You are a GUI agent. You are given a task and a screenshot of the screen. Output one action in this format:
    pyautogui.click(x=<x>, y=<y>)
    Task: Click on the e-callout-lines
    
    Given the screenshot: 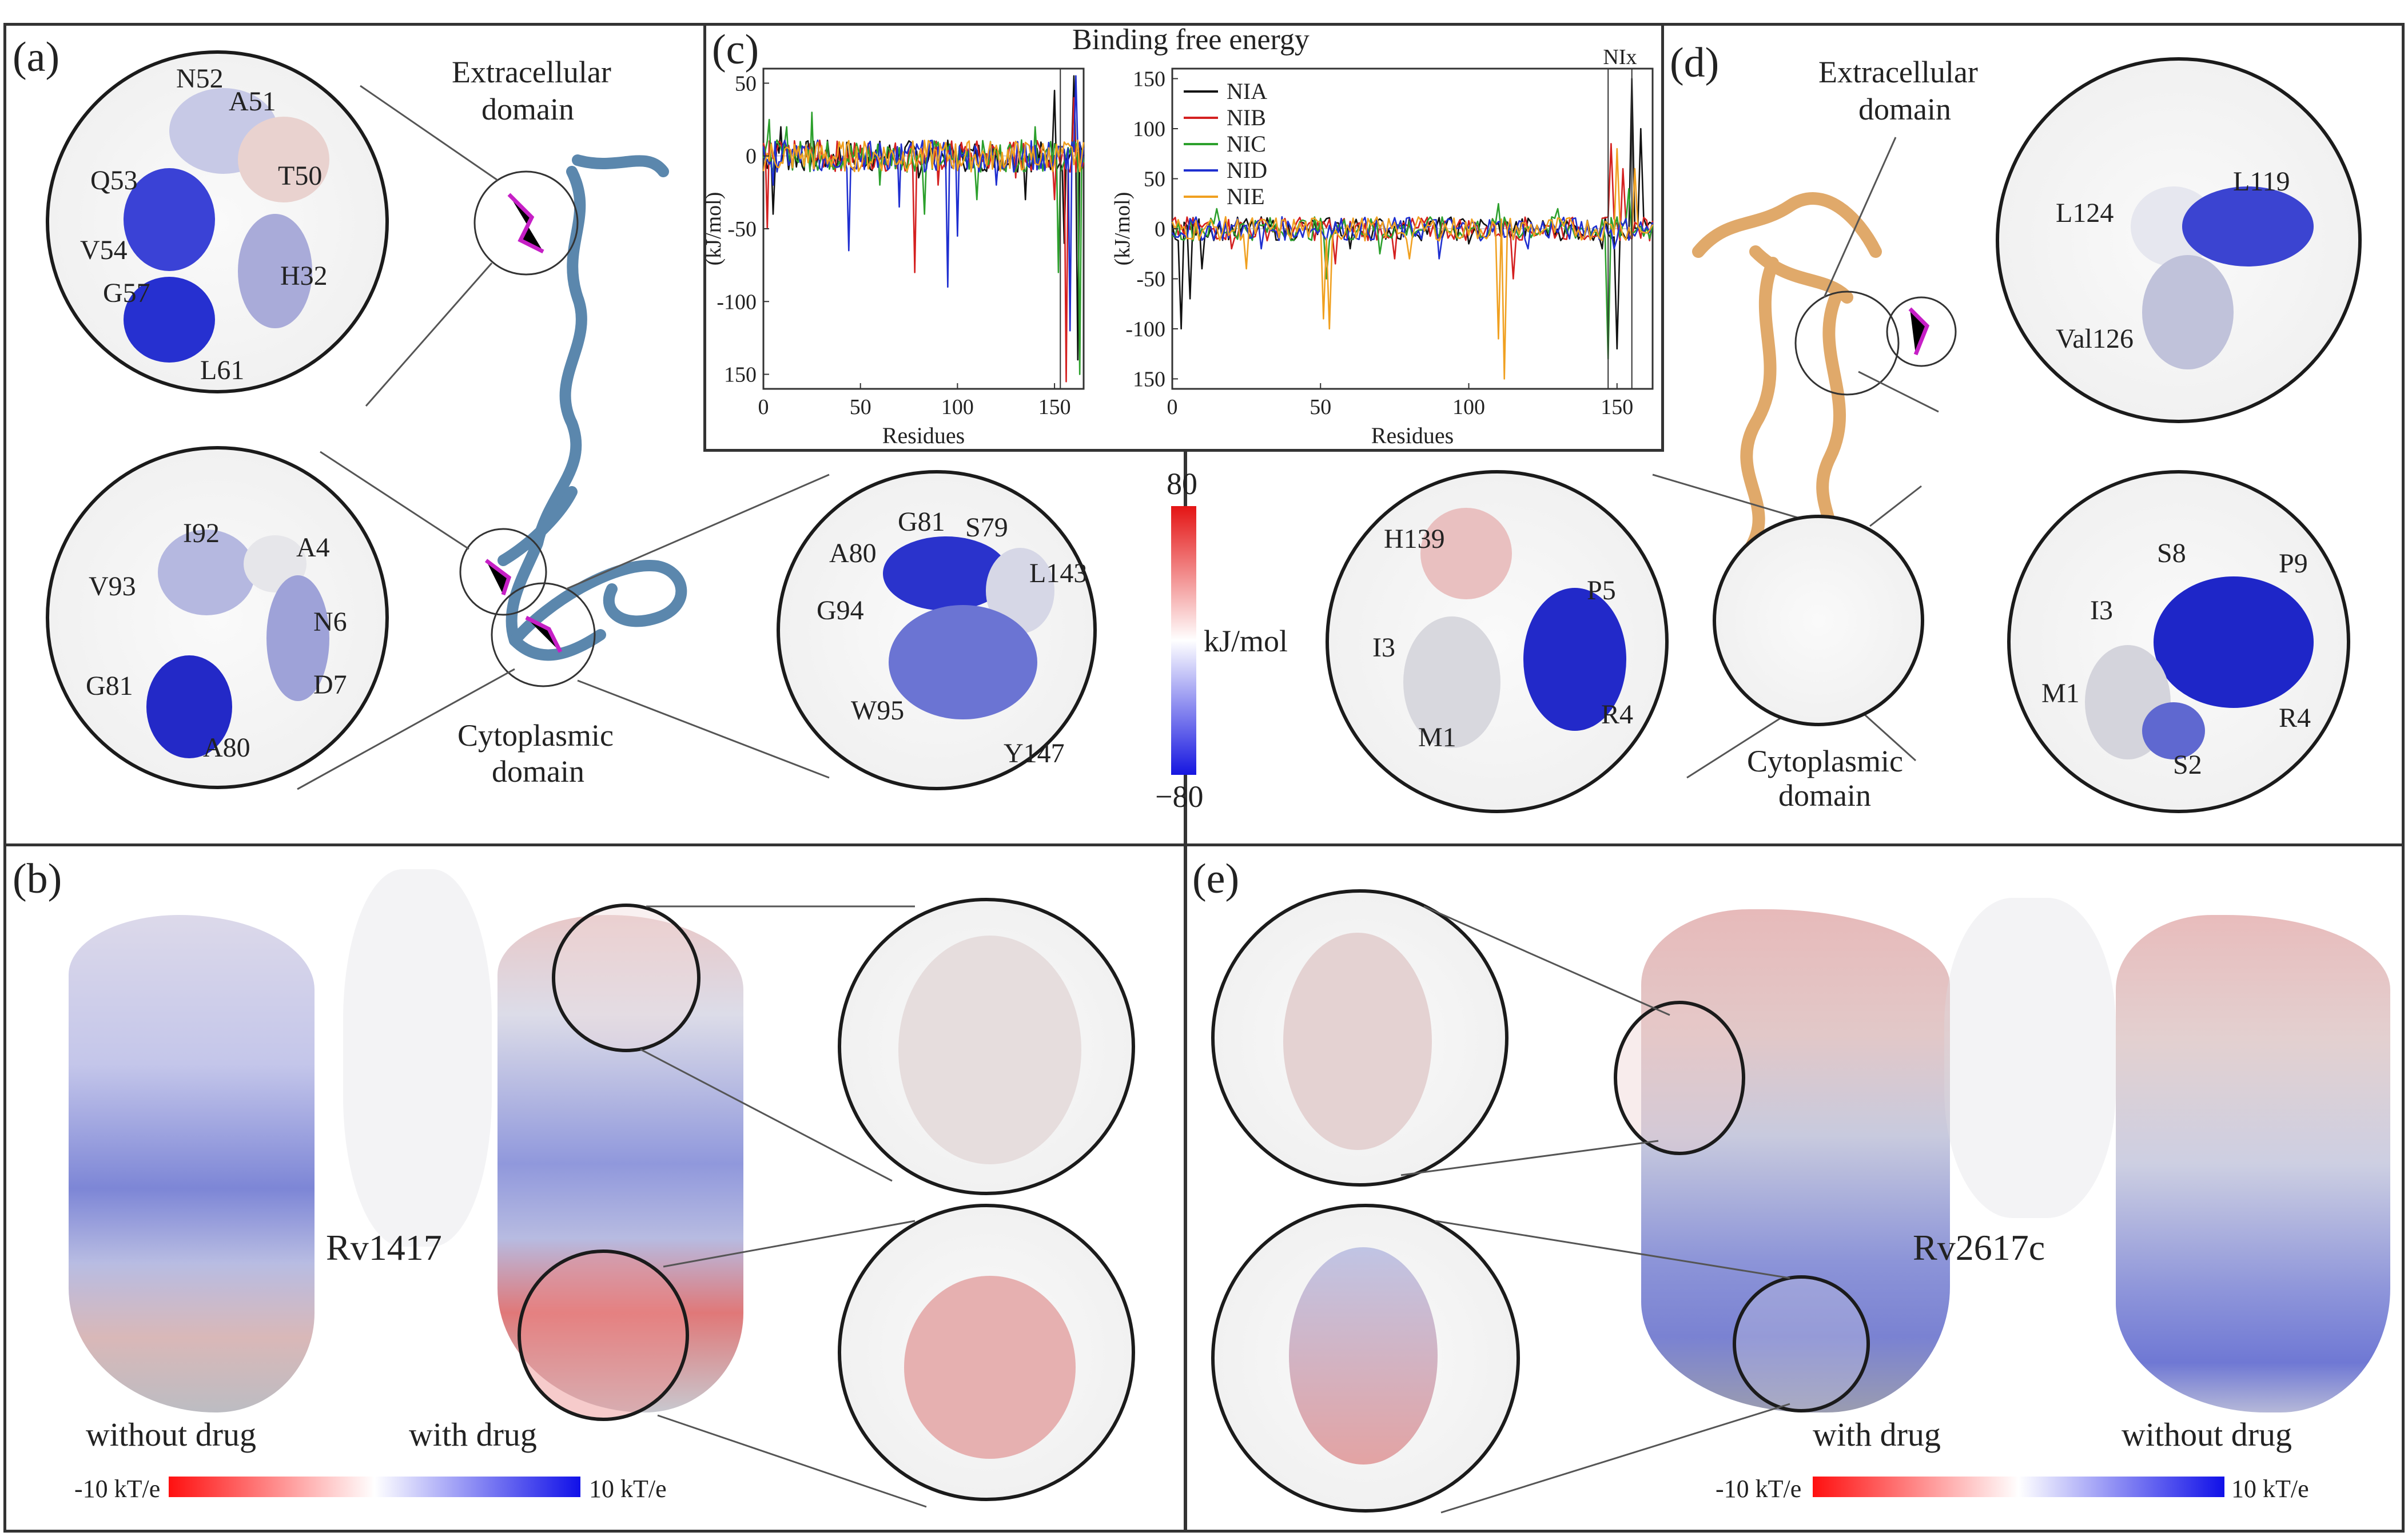 What is the action you would take?
    pyautogui.click(x=1595, y=1209)
    